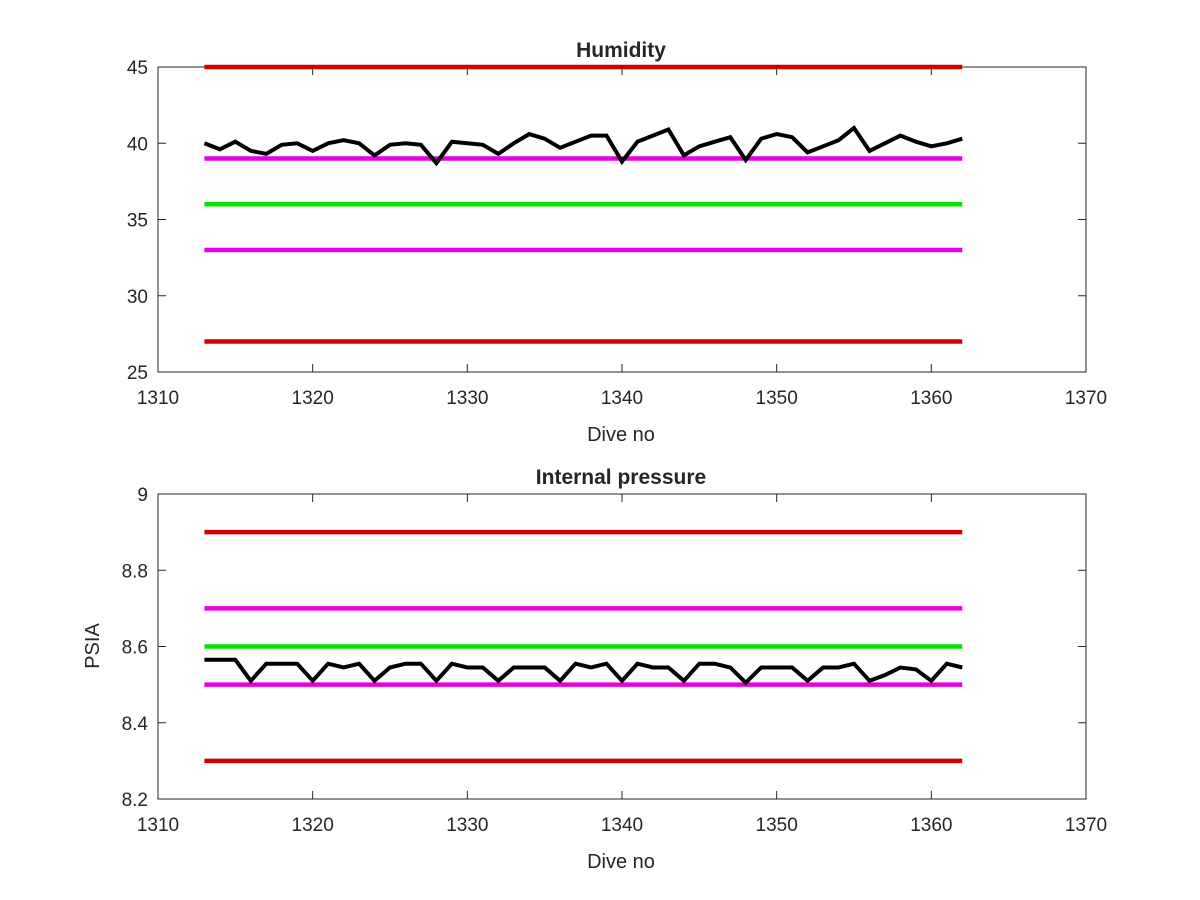  Describe the element at coordinates (137, 68) in the screenshot. I see `humidity-y-tick-label: 45` at that location.